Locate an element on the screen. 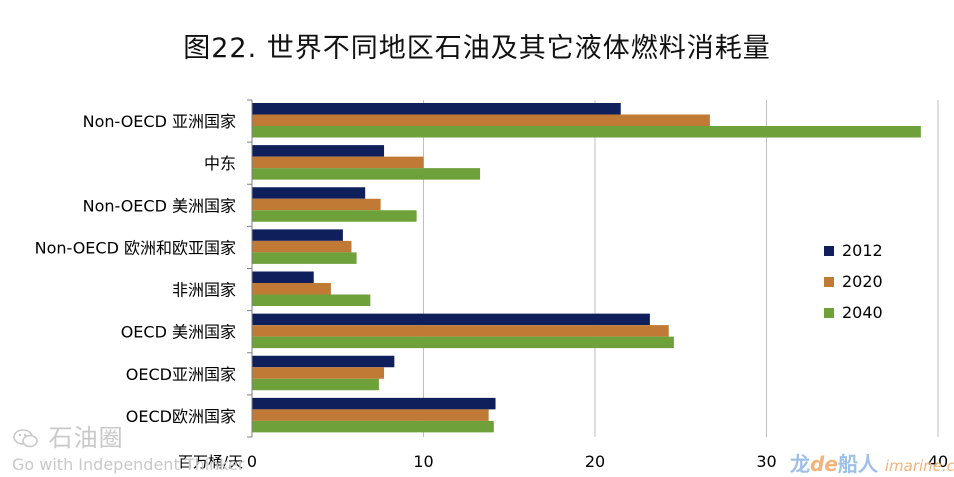 The width and height of the screenshot is (954, 477). axis-layer is located at coordinates (250, 268).